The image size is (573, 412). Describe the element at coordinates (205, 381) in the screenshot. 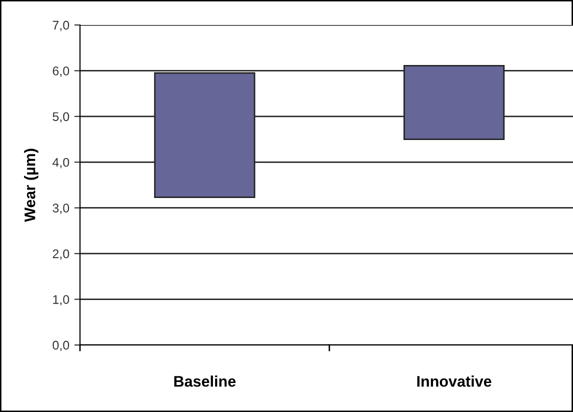

I see `x-tick-label: Baseline` at that location.